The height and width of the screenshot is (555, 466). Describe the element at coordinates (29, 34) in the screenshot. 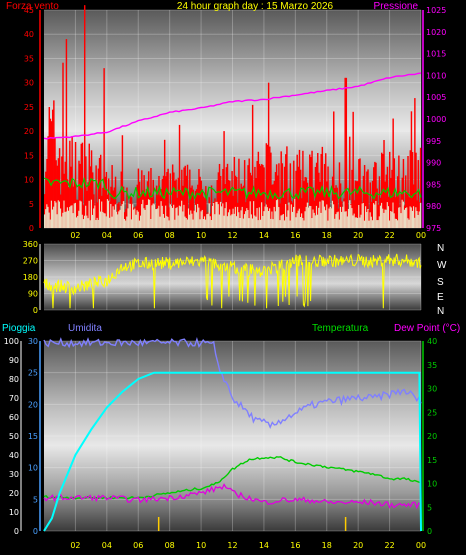

I see `wind-y-tick-40: 40` at that location.